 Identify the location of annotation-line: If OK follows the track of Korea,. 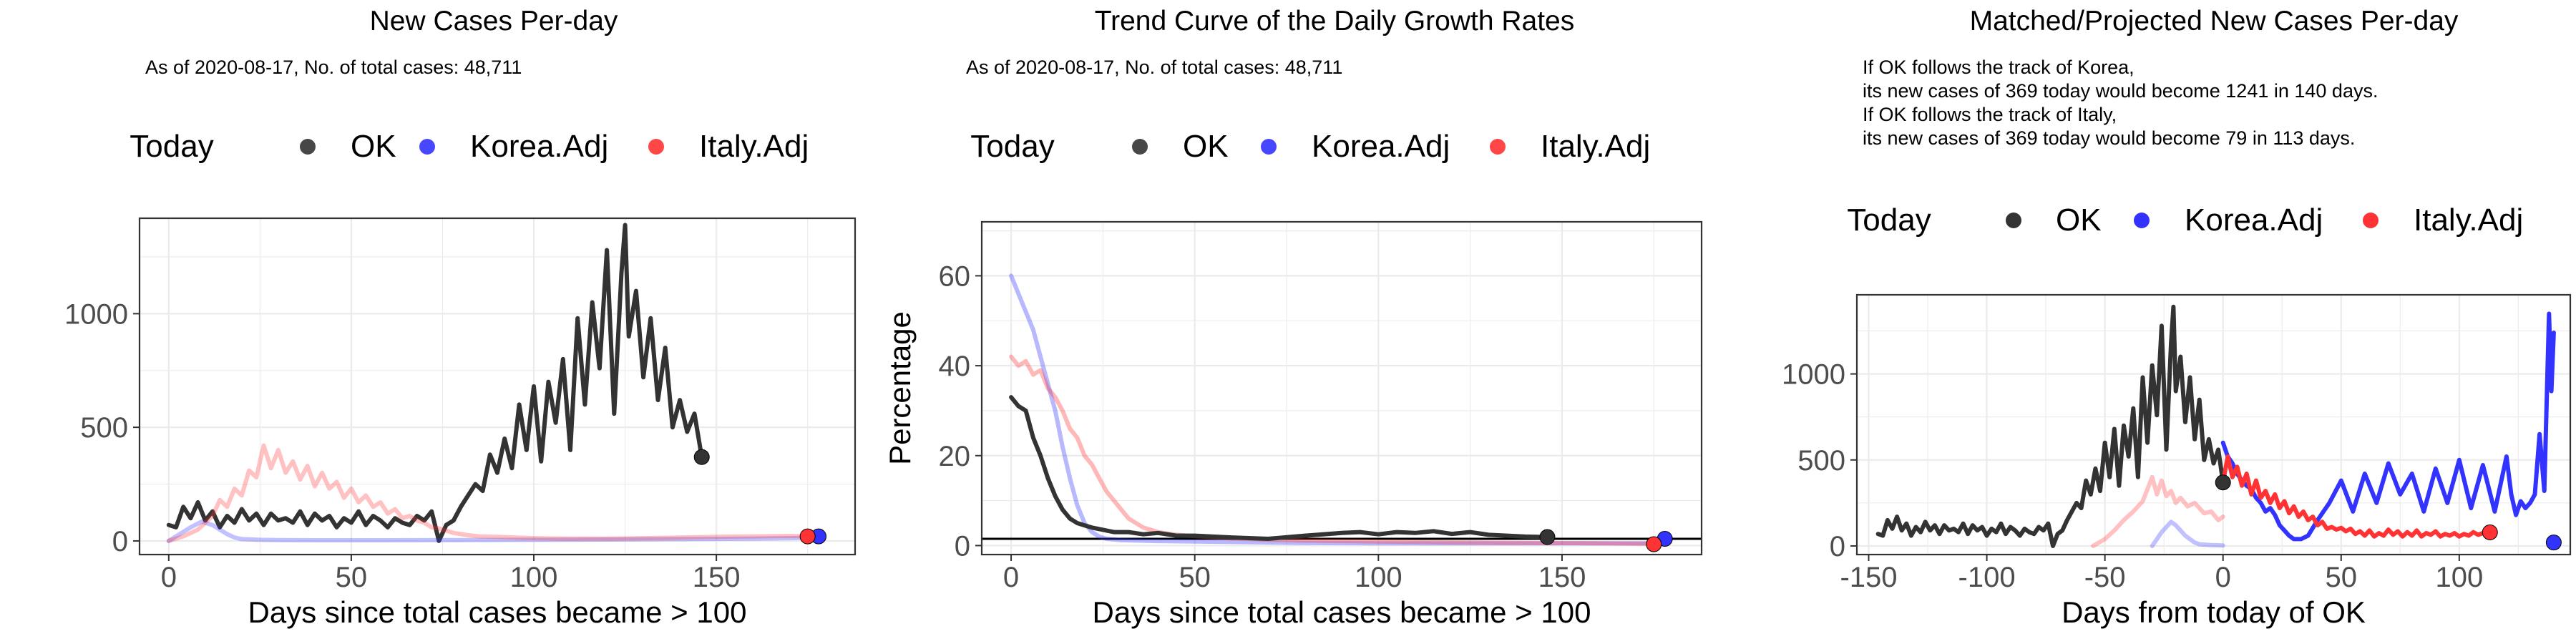
(1999, 67).